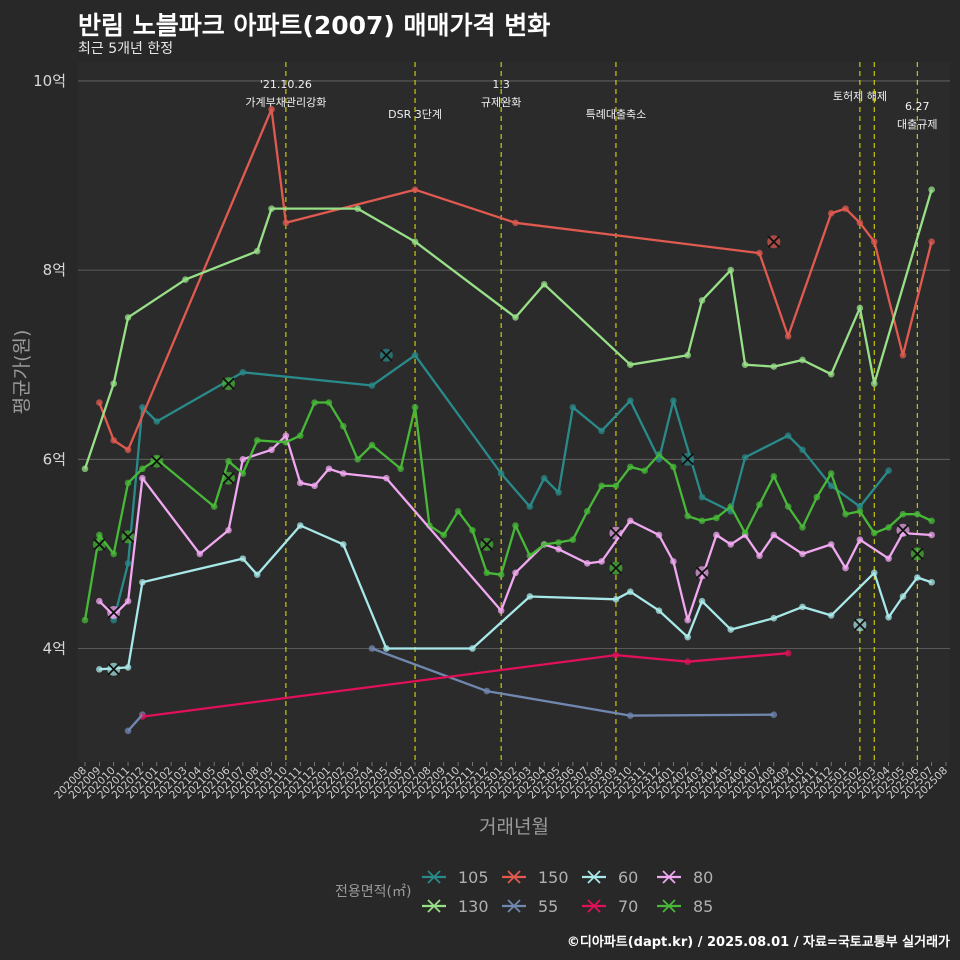 The width and height of the screenshot is (960, 960). I want to click on legend-entry-70: 70, so click(610, 906).